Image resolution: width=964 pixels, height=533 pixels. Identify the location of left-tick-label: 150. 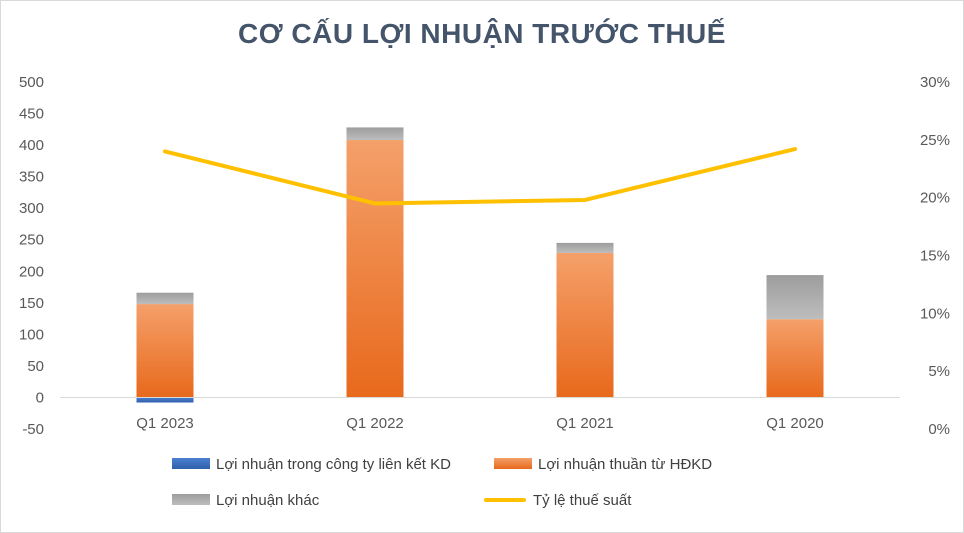
(31, 303).